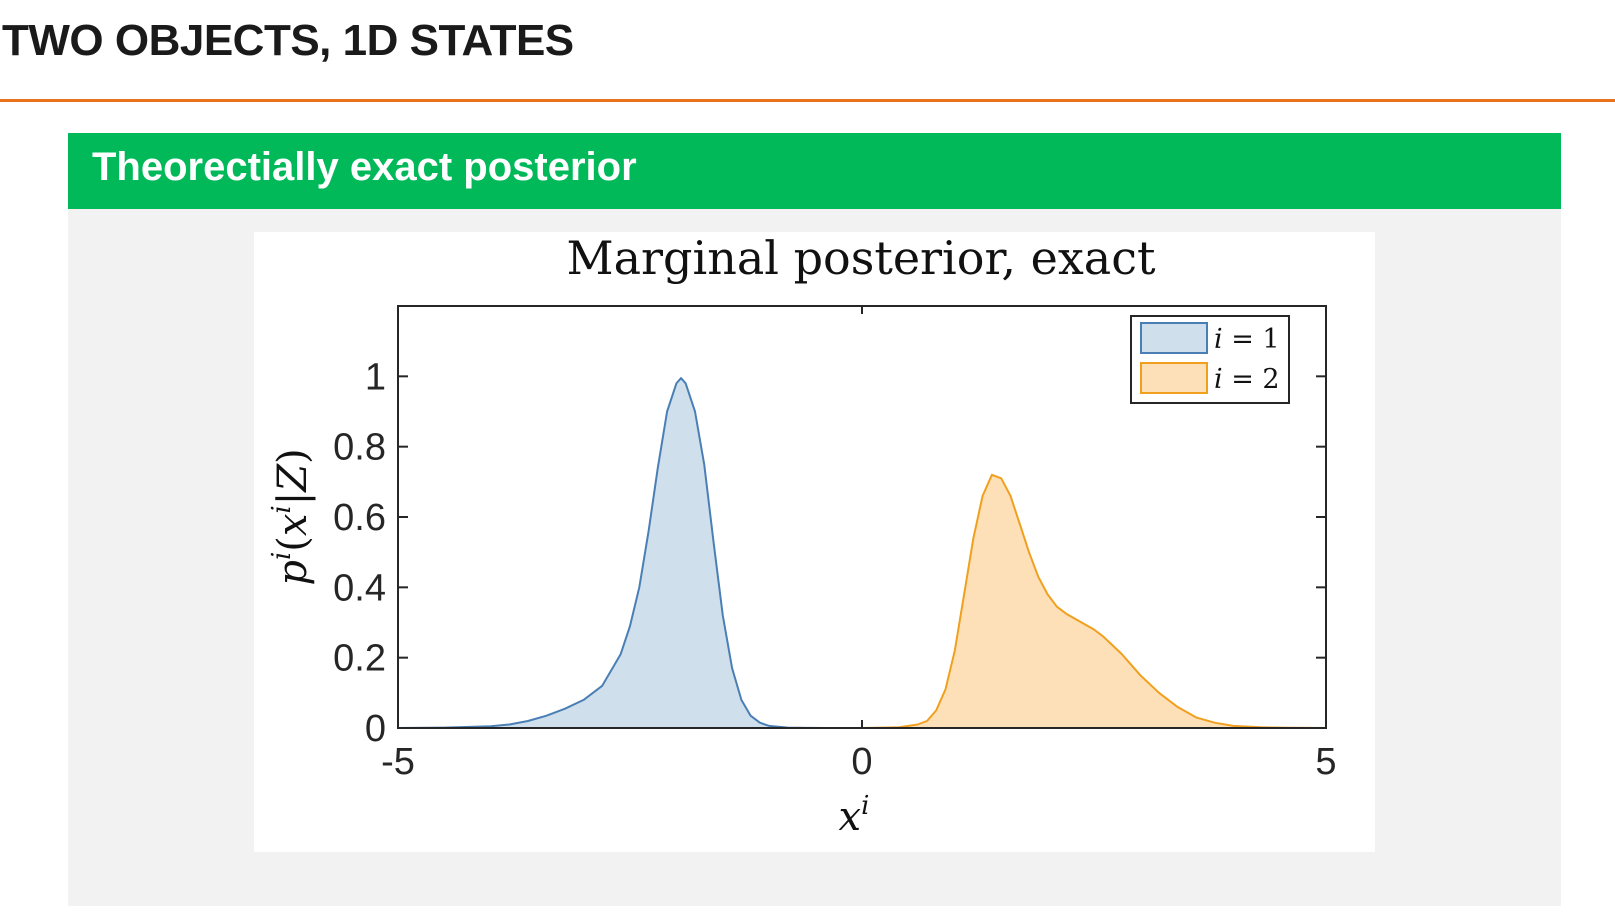 This screenshot has width=1615, height=918. I want to click on y-tick-label: 0.2, so click(359, 659).